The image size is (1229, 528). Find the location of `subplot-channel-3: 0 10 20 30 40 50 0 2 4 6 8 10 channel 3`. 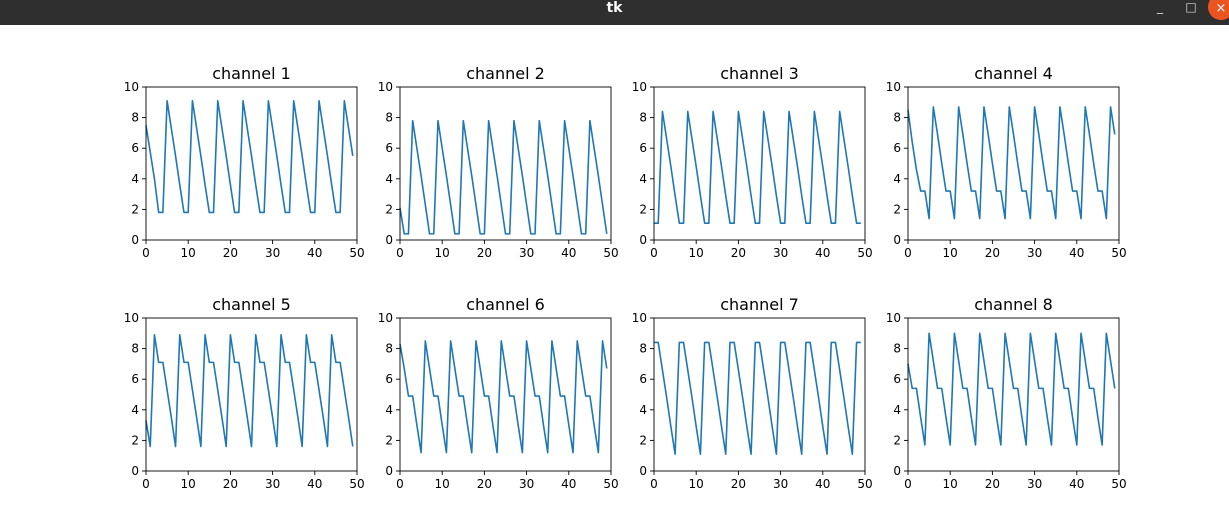

subplot-channel-3: 0 10 20 30 40 50 0 2 4 6 8 10 channel 3 is located at coordinates (752, 162).